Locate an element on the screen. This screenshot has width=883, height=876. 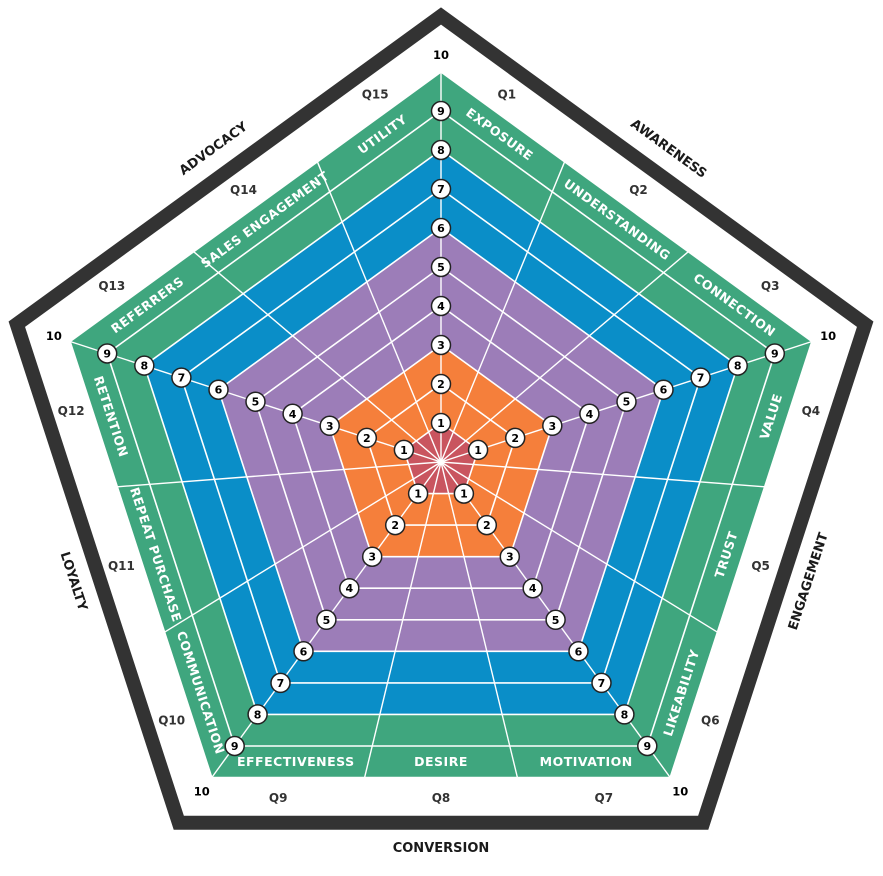
question-id-q13: Q13 is located at coordinates (111, 286).